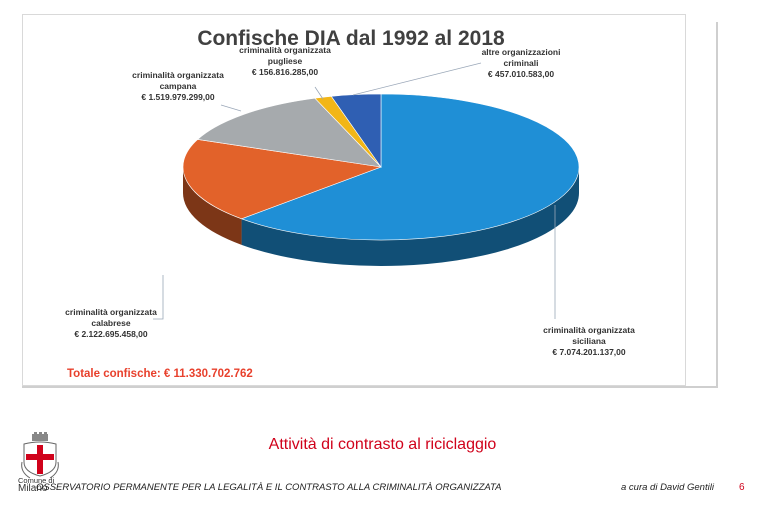 The height and width of the screenshot is (510, 765). Describe the element at coordinates (33, 488) in the screenshot. I see `logo-text: Milano` at that location.